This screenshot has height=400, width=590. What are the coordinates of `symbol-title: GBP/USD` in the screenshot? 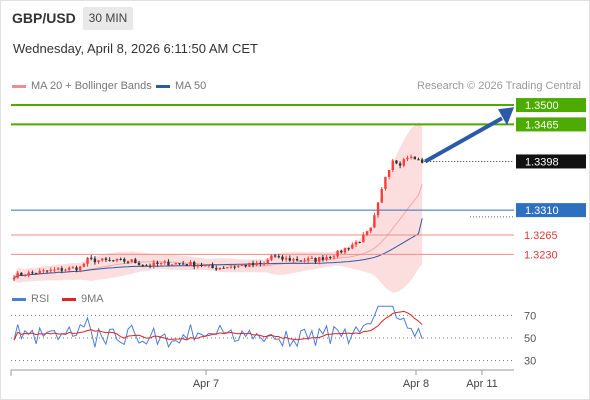 It's located at (44, 18).